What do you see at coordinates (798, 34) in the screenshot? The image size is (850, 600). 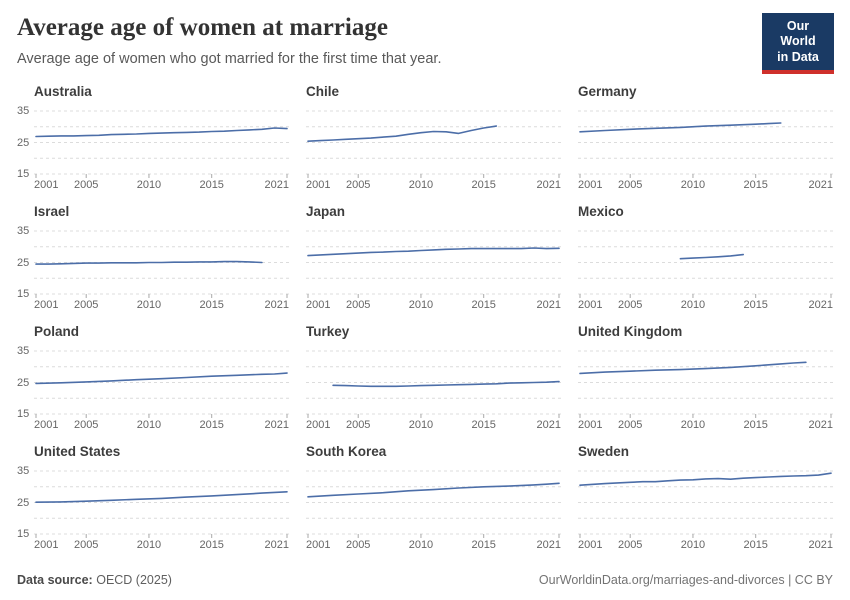 I see `owid-logo-line1: Our World` at bounding box center [798, 34].